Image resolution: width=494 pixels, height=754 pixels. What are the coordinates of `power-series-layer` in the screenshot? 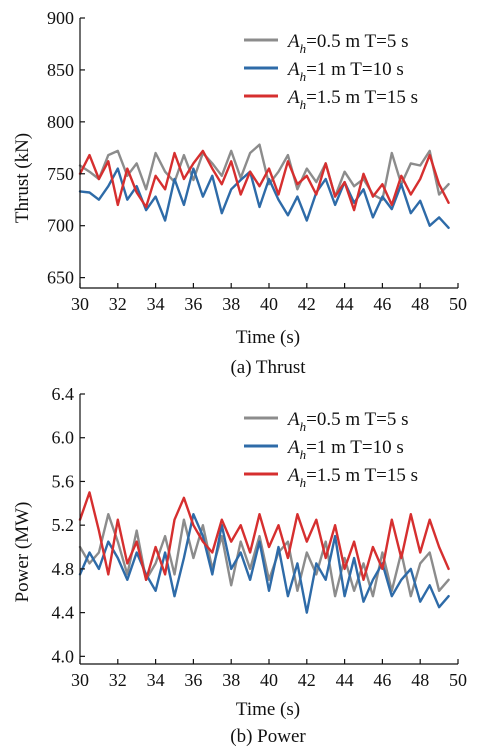 It's located at (264, 552).